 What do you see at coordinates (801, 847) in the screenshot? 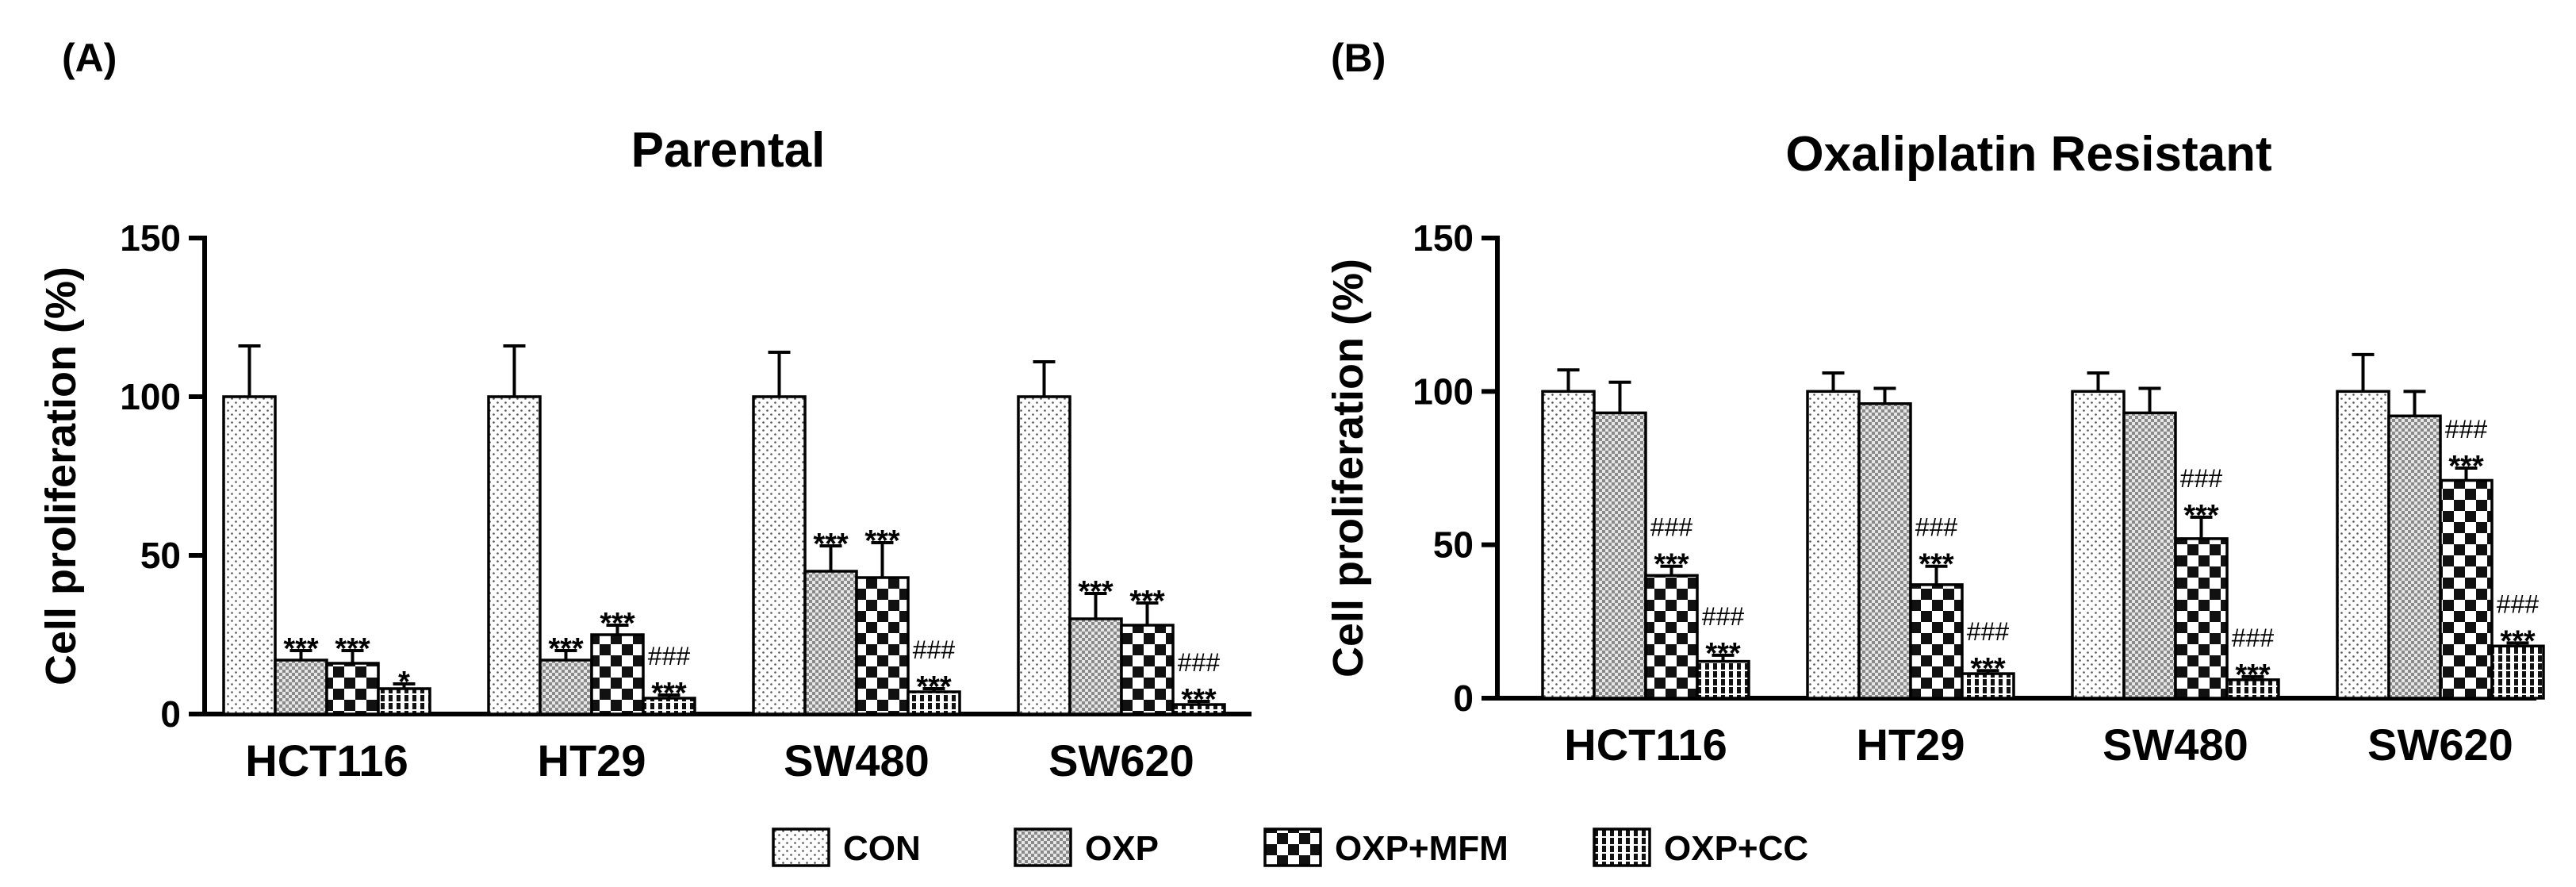
I see `legend-swatch-con` at bounding box center [801, 847].